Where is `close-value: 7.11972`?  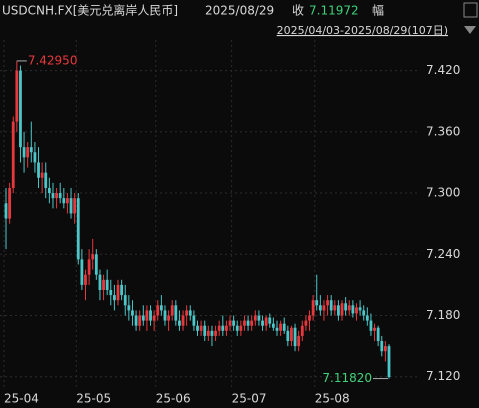 close-value: 7.11972 is located at coordinates (334, 11).